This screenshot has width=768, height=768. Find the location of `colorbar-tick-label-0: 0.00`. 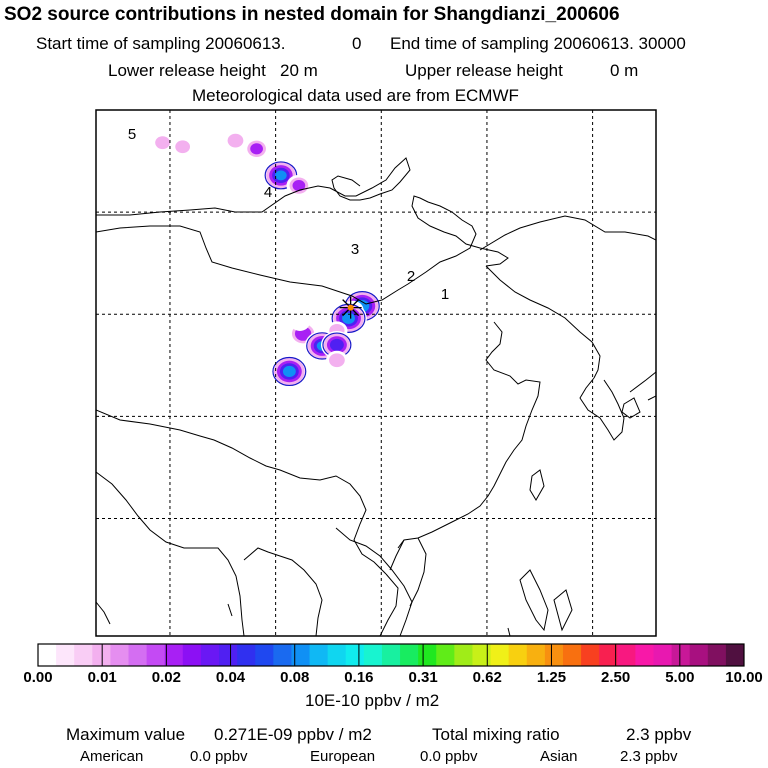

colorbar-tick-label-0: 0.00 is located at coordinates (38, 677).